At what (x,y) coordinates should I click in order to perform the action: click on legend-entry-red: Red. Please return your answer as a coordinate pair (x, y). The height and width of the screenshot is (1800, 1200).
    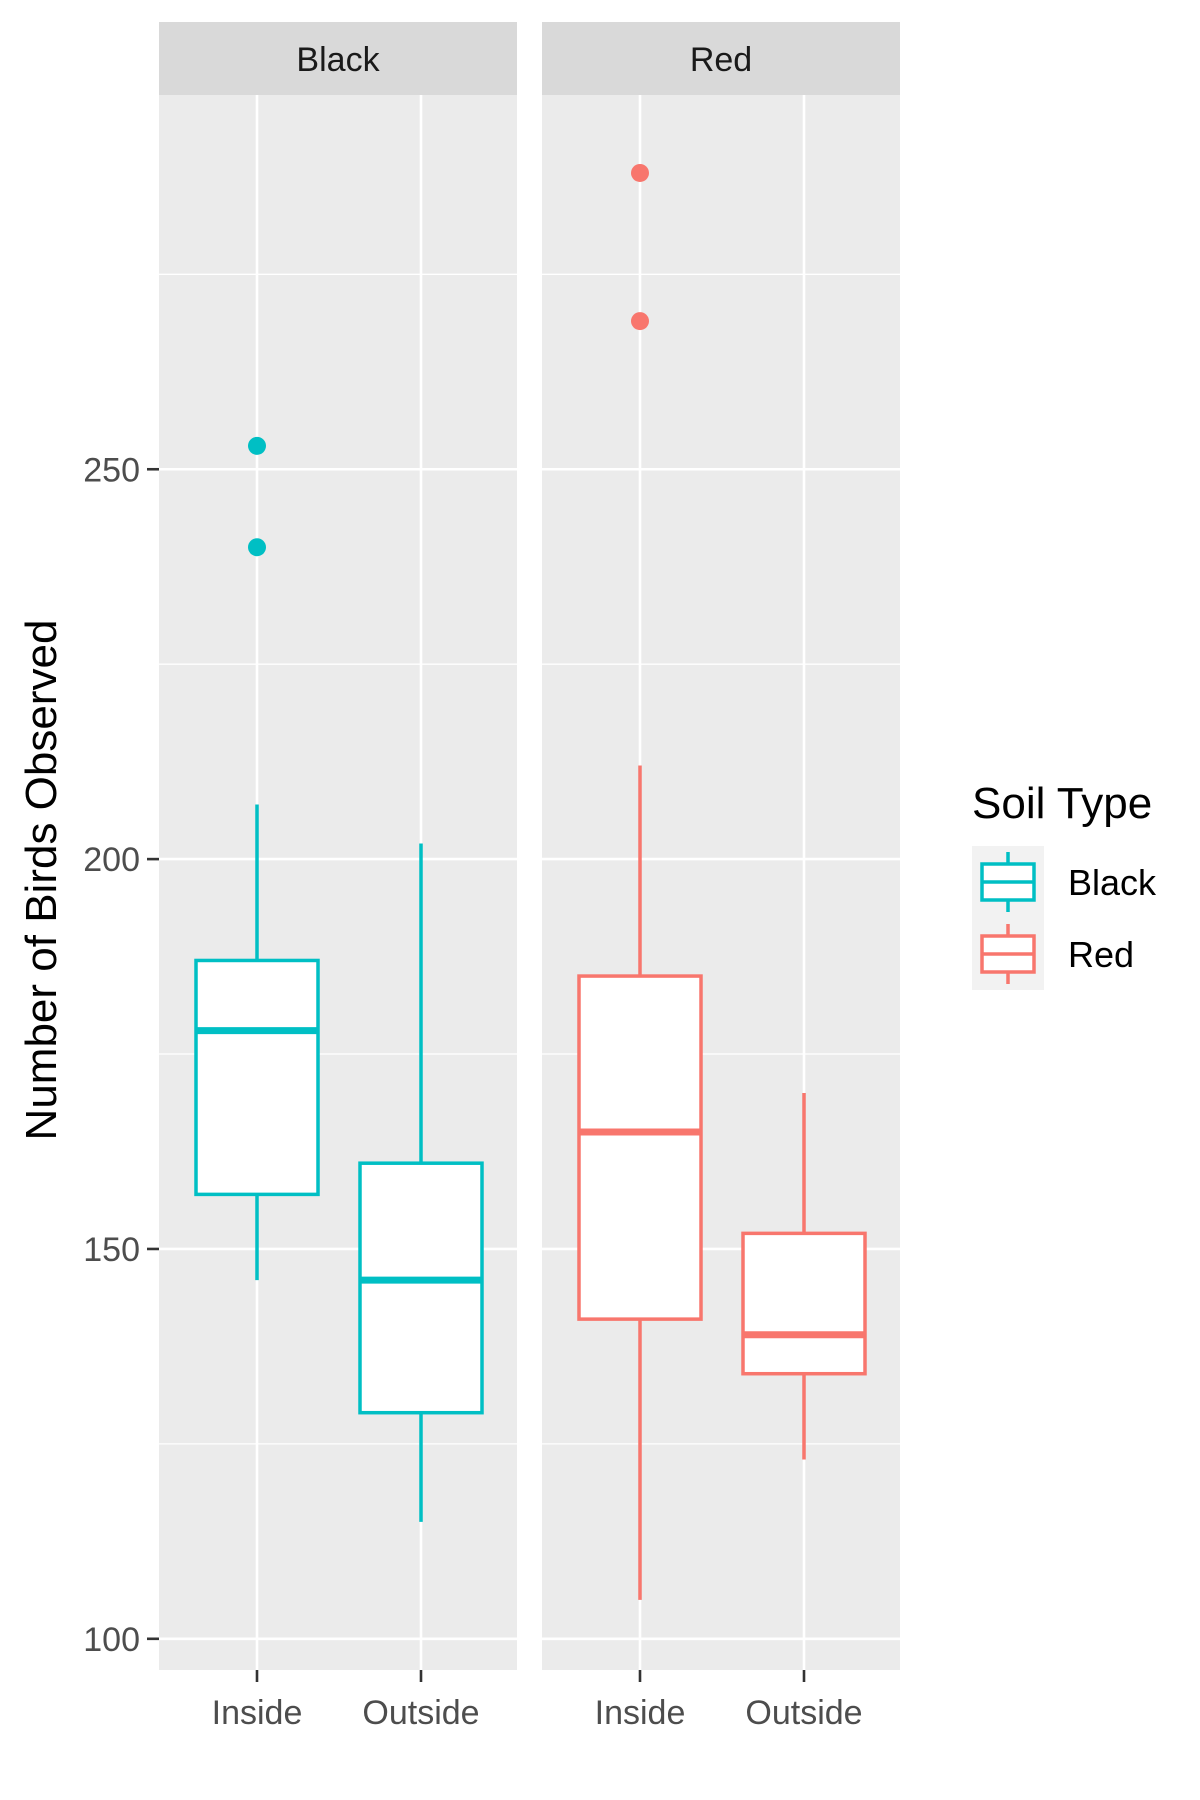
    Looking at the image, I should click on (1057, 954).